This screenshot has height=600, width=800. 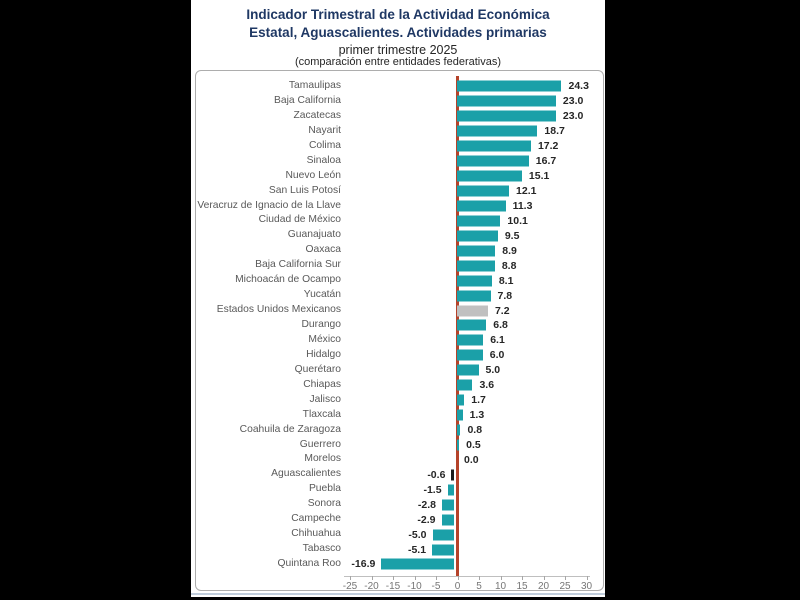 I want to click on bar-row: Michoacán de Ocampo 8.1, so click(x=399, y=280).